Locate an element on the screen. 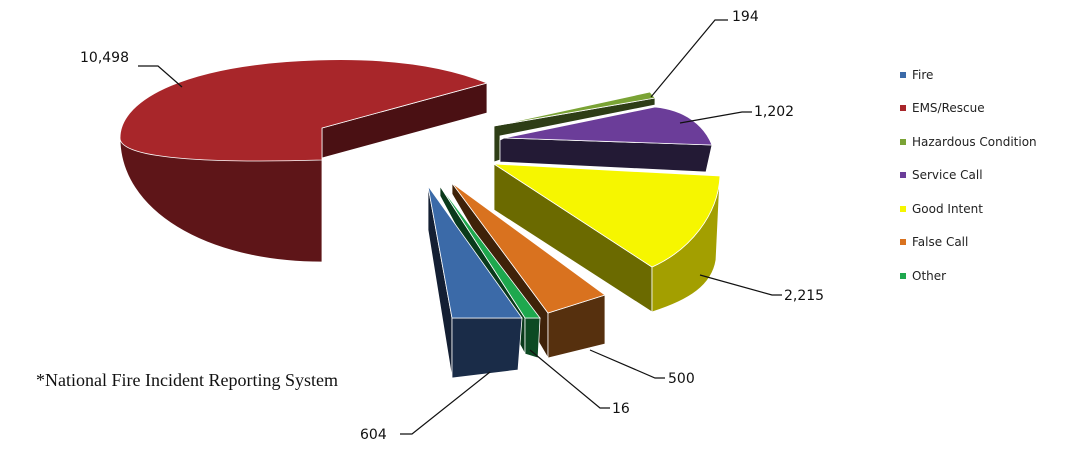 This screenshot has width=1065, height=449. slice-other-top is located at coordinates (490, 252).